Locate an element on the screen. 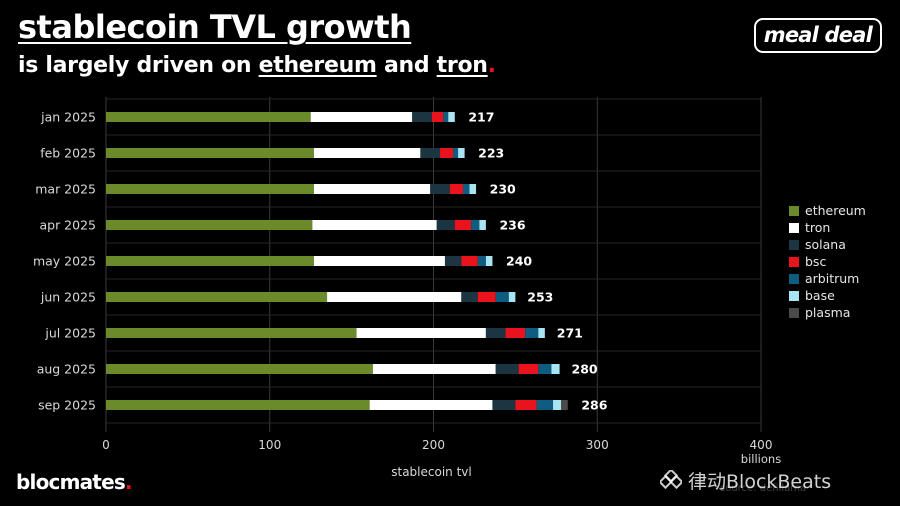  x-tick-label-400: 400 is located at coordinates (761, 445).